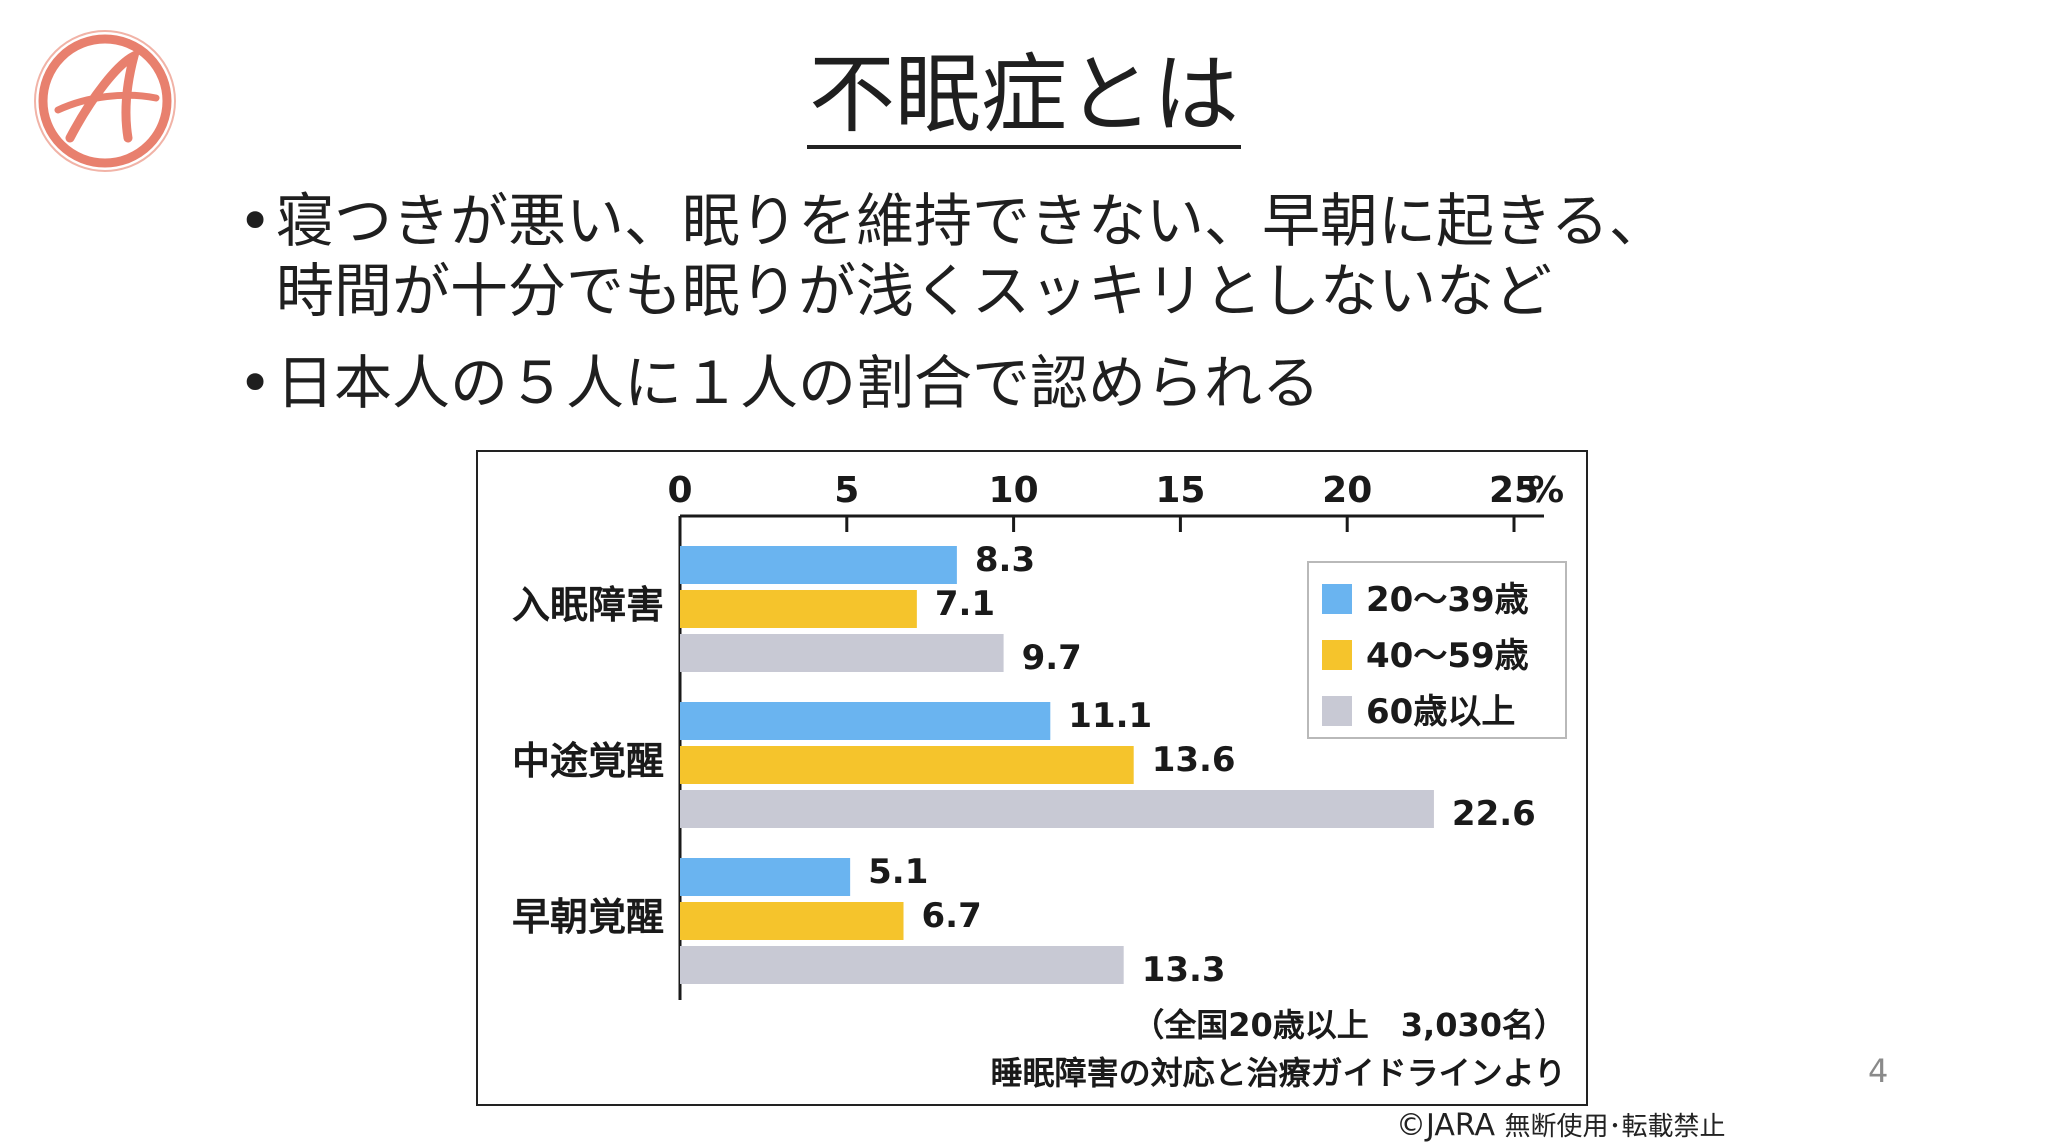 This screenshot has width=2048, height=1148. I want to click on slide-title: 不眠症とは, so click(1024, 97).